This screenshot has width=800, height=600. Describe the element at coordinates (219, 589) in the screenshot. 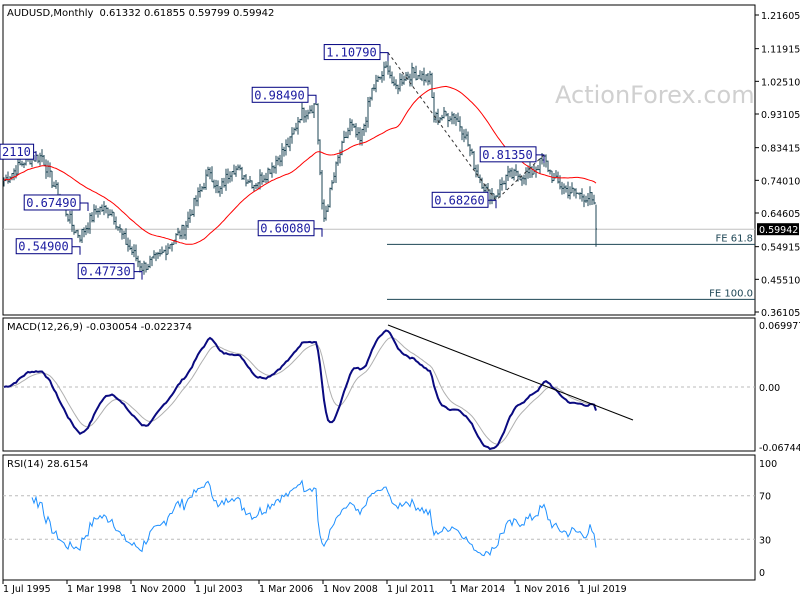

I see `x-tick-label: 1 Jul 2003` at that location.